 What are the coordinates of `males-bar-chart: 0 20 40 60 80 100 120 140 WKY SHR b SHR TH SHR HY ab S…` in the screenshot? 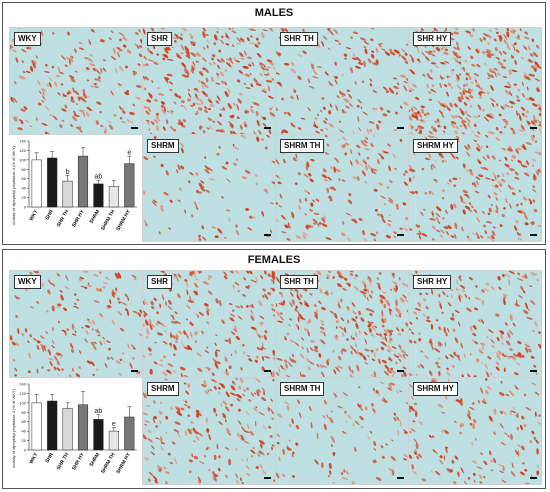 It's located at (78, 185).